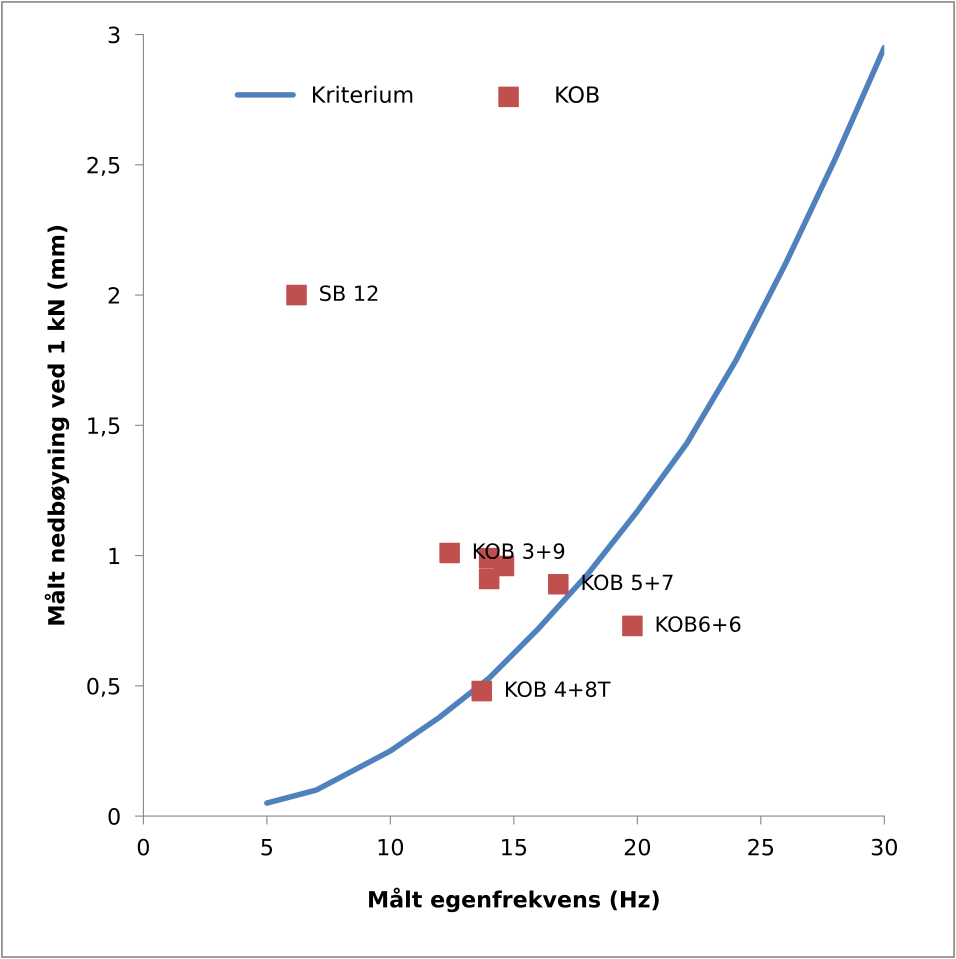 Image resolution: width=956 pixels, height=959 pixels. I want to click on x-tick-label: 20, so click(637, 847).